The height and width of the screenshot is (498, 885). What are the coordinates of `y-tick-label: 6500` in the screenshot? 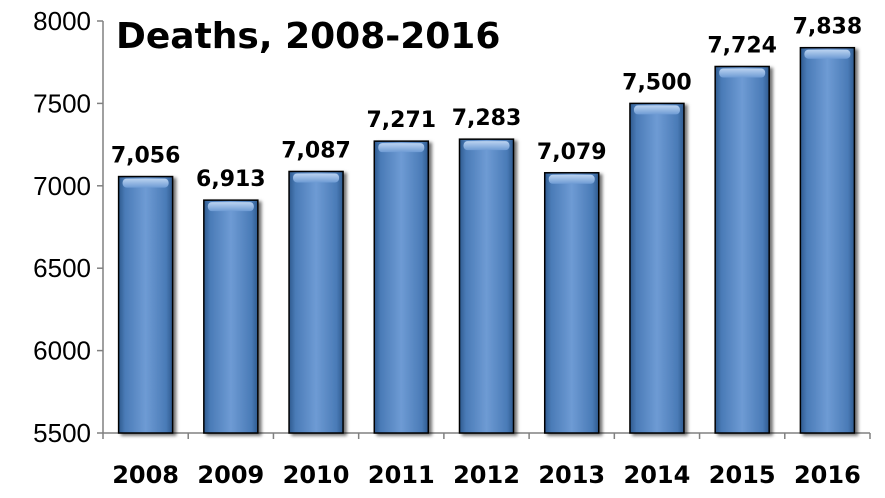 It's located at (62, 268).